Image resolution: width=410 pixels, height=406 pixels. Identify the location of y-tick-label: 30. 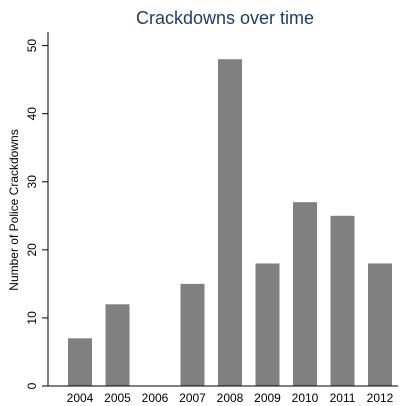
(32, 182).